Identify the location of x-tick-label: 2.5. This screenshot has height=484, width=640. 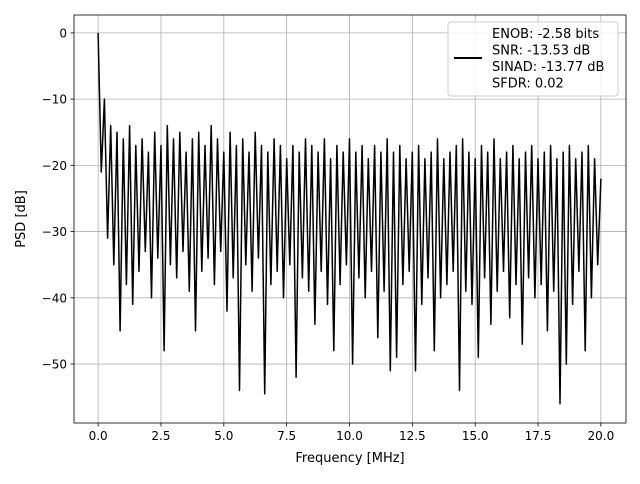
(160, 436).